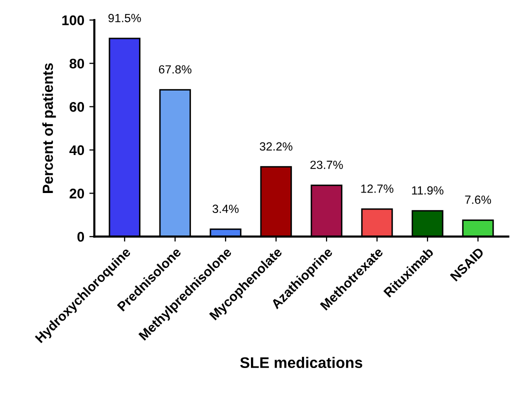 This screenshot has width=524, height=401. What do you see at coordinates (80, 237) in the screenshot?
I see `y-tick-label: 0` at bounding box center [80, 237].